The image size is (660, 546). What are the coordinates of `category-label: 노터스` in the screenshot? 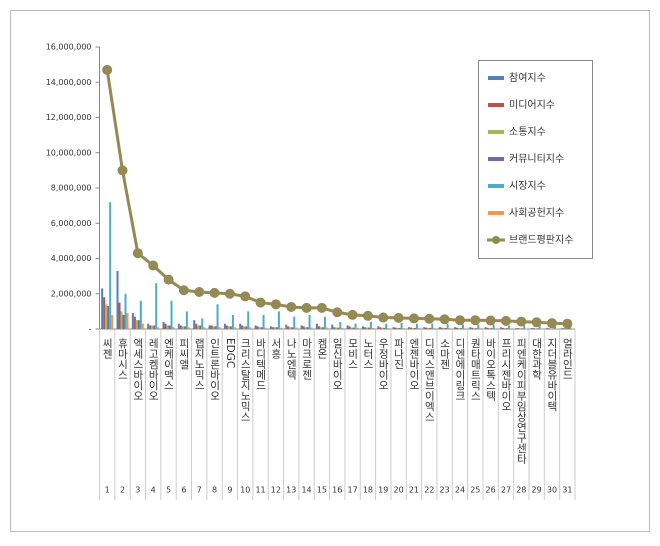 It's located at (368, 354).